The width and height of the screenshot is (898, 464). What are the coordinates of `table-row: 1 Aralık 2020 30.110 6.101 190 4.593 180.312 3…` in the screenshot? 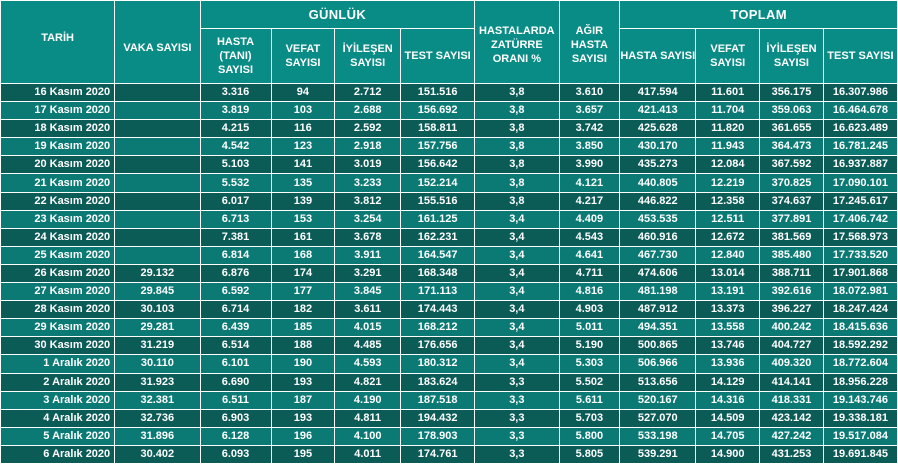 It's located at (449, 364).